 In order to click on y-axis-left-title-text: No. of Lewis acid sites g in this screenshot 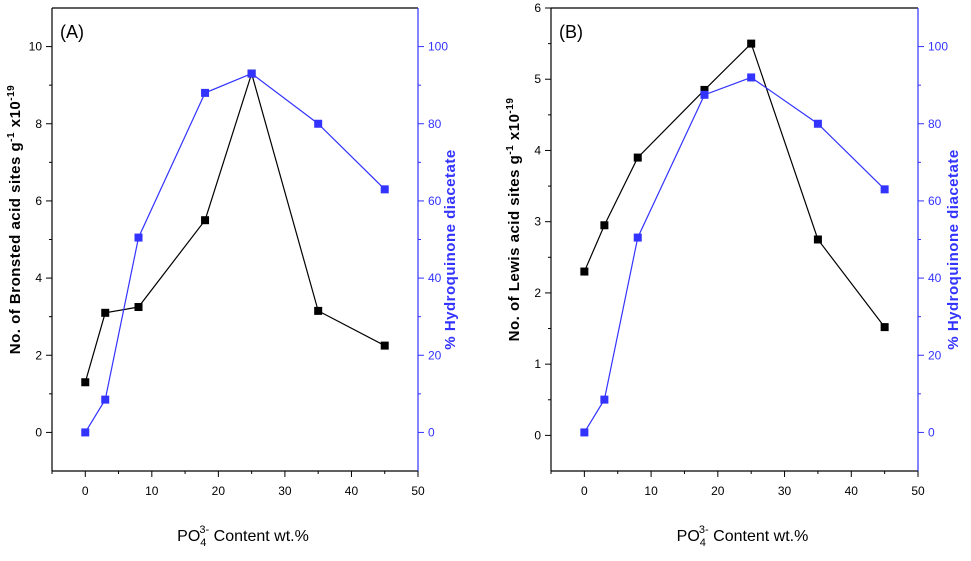, I will do `click(514, 248)`.